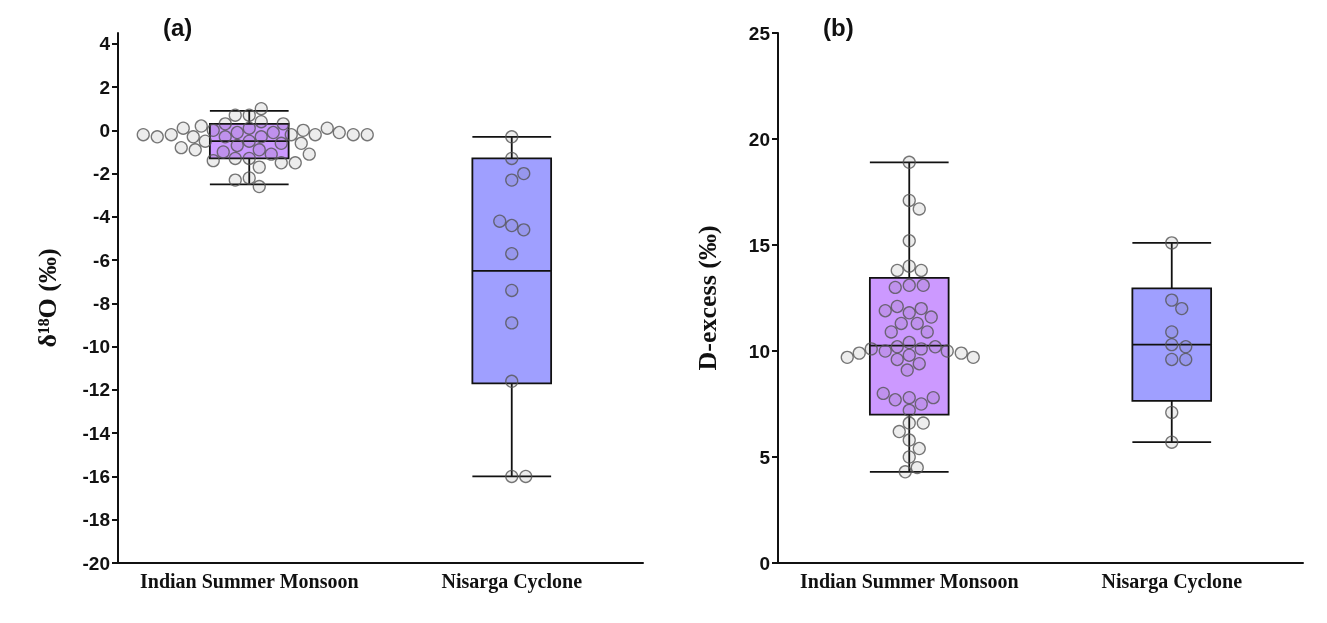 The image size is (1327, 623). I want to click on y-tick-label: 4, so click(105, 44).